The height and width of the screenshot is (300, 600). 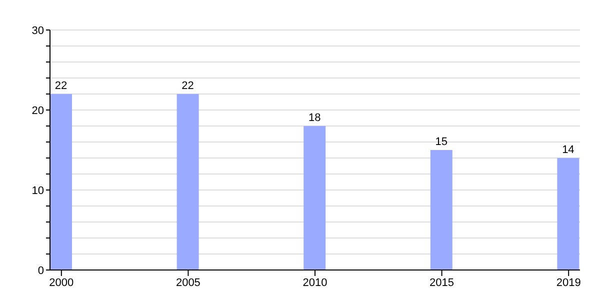 I want to click on x-tick-label: 2000, so click(x=61, y=282).